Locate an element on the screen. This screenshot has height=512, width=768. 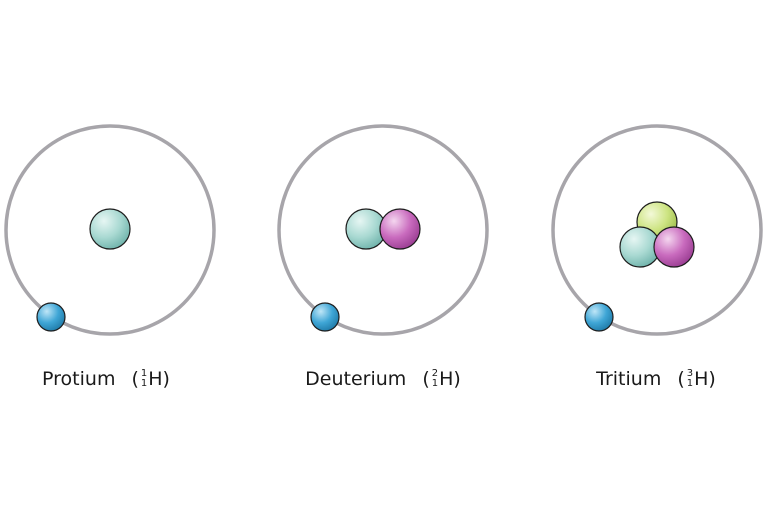
isotope-name: Deuterium is located at coordinates (356, 379).